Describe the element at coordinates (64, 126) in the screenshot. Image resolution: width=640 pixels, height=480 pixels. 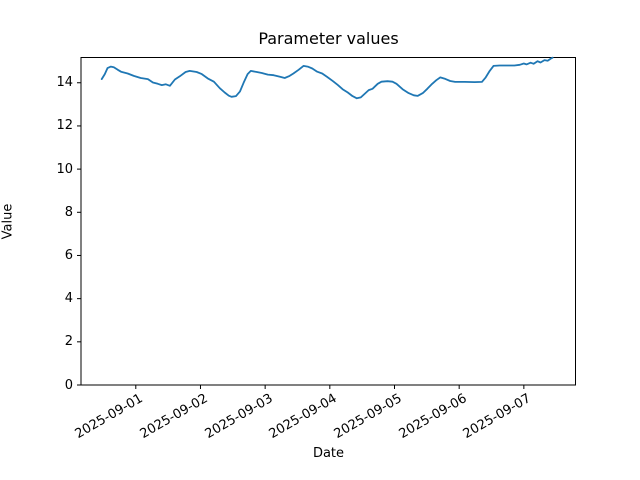
I see `y-tick-label: 12` at that location.